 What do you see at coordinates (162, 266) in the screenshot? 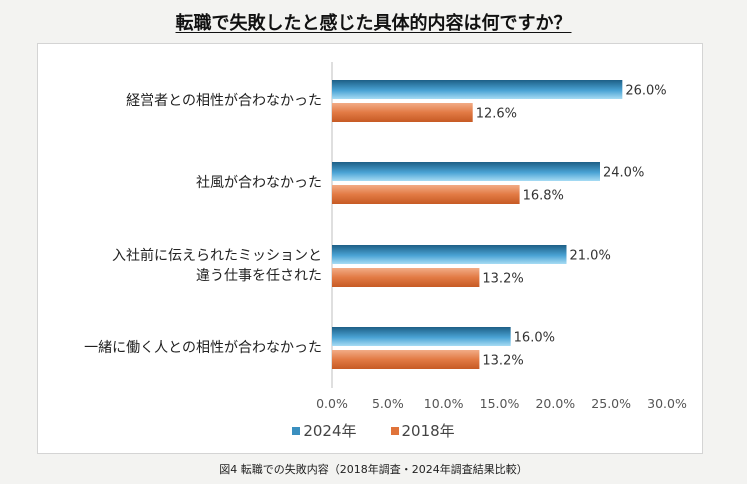
I see `category-label: 入社前に伝えられたミッションと違う仕事を任された` at bounding box center [162, 266].